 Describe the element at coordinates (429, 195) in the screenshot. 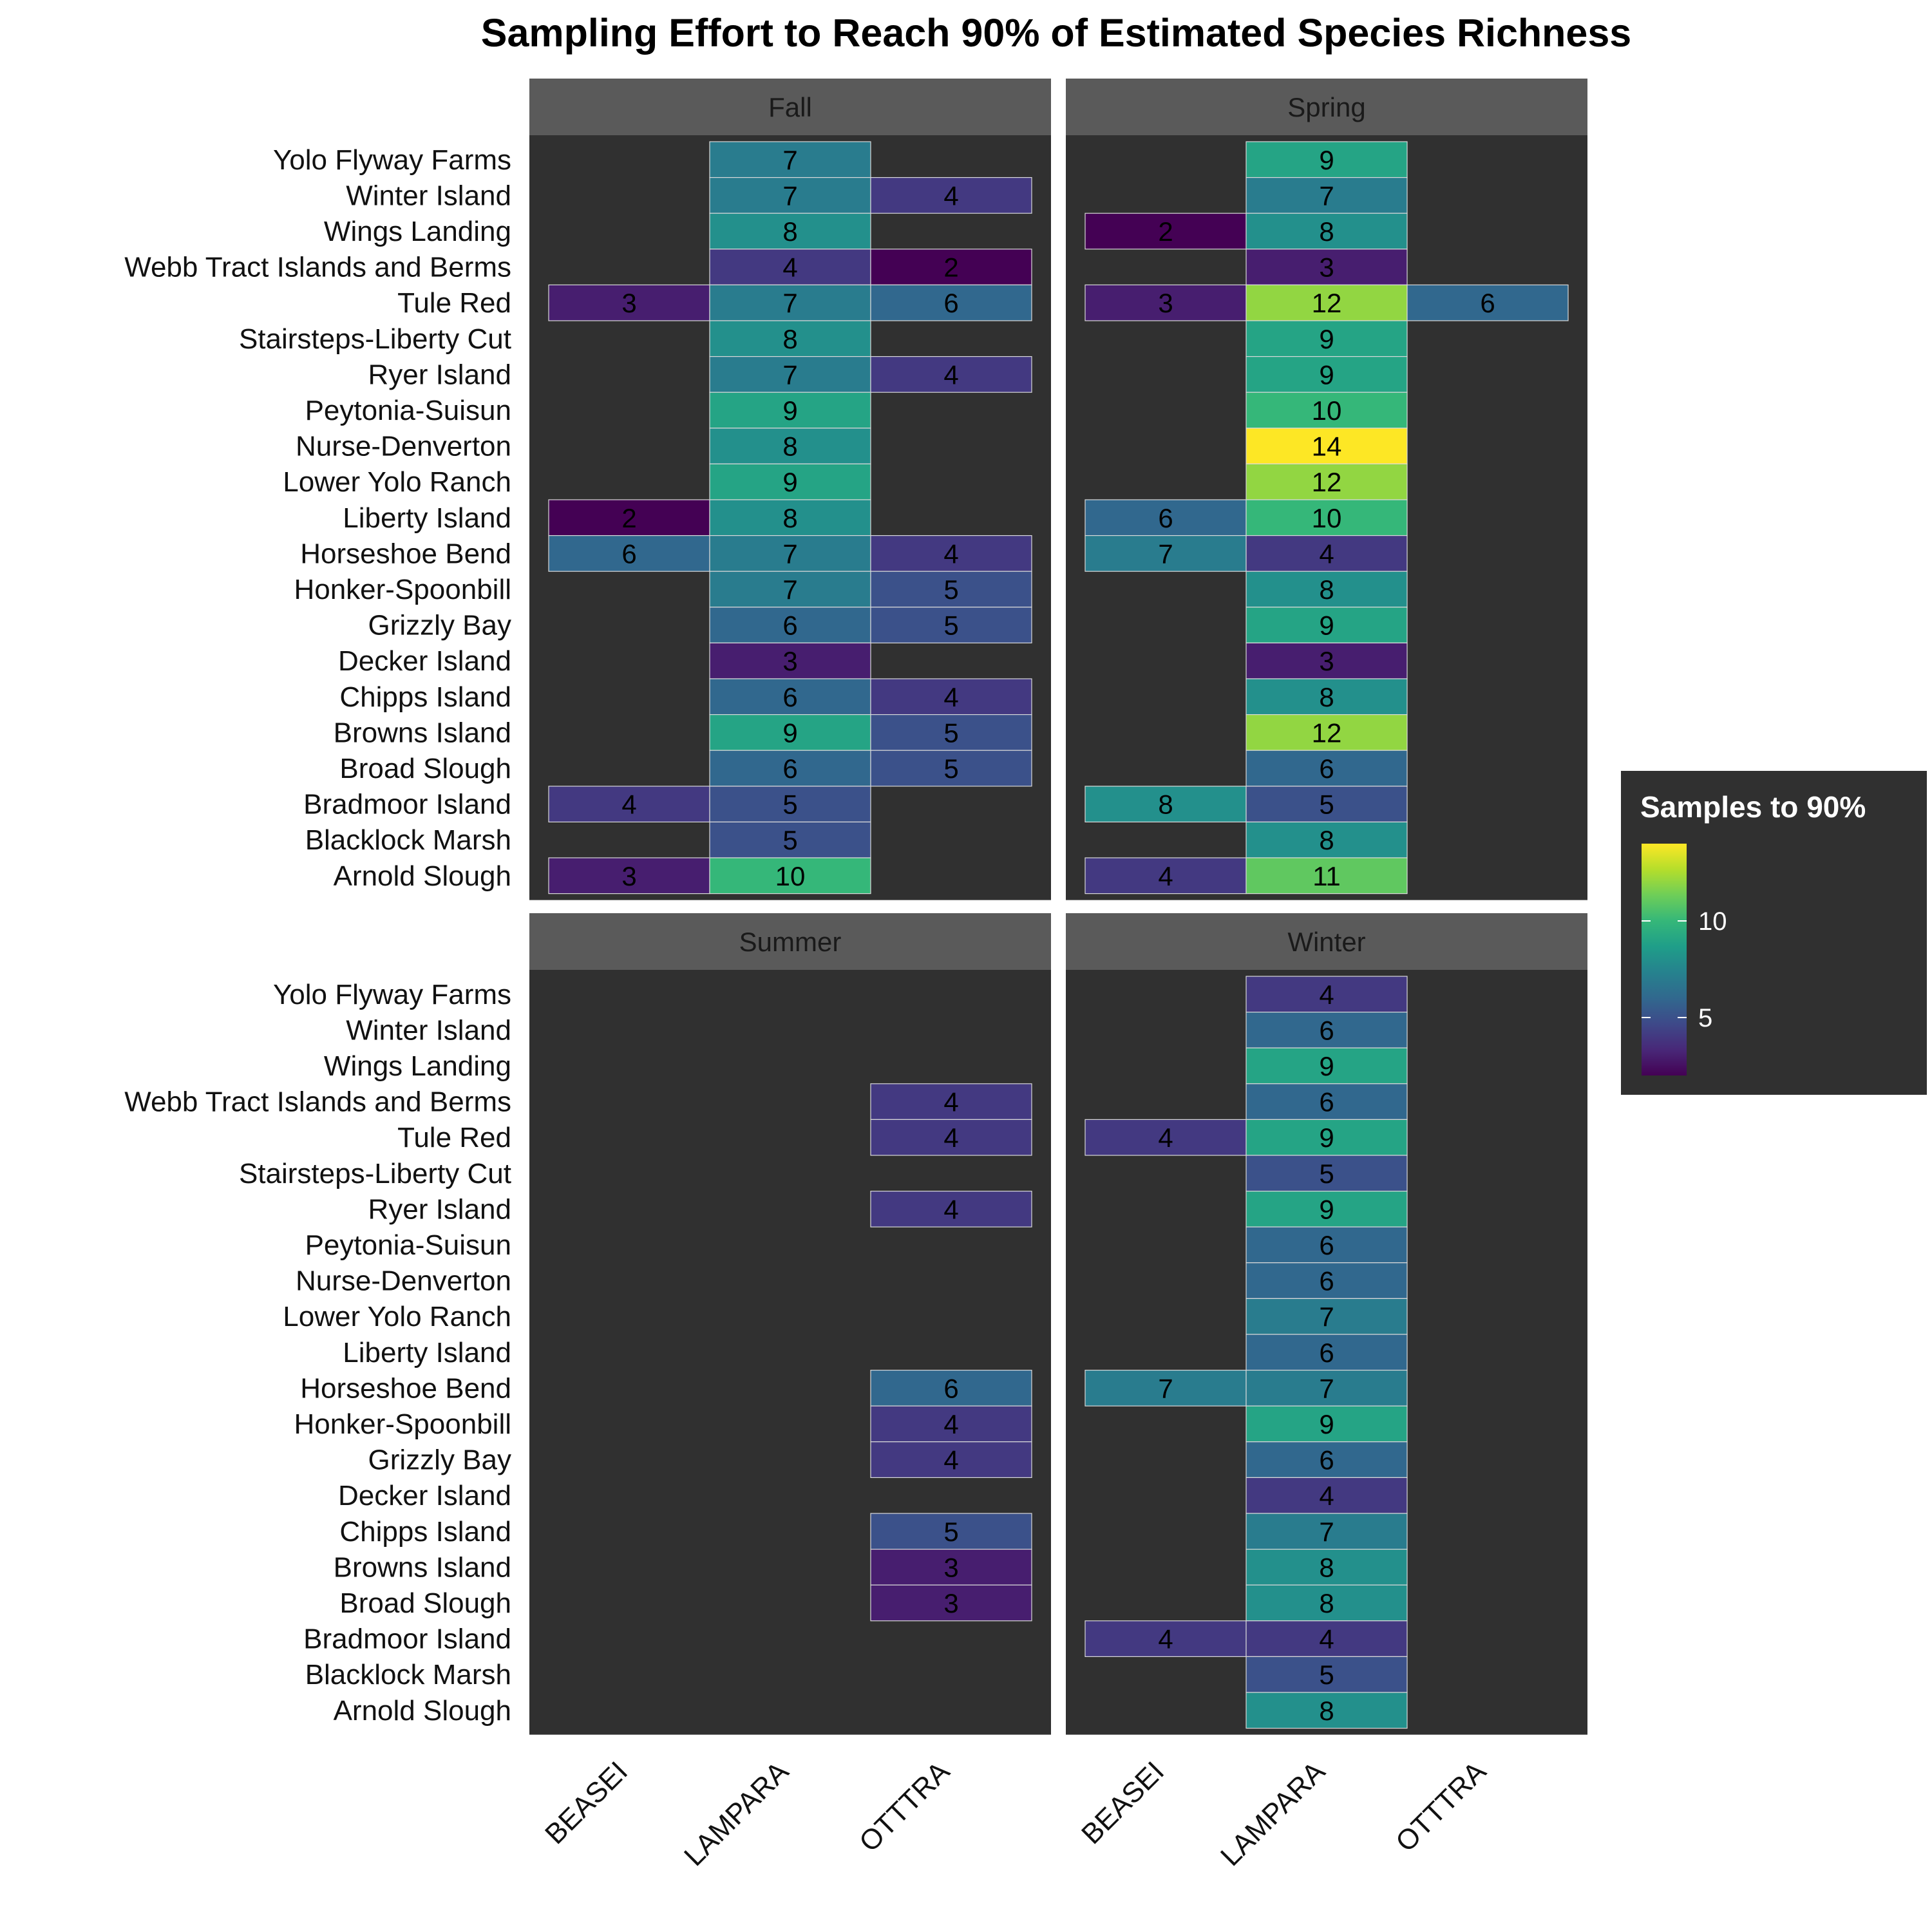

I see `y-tick-label: Winter Island` at that location.